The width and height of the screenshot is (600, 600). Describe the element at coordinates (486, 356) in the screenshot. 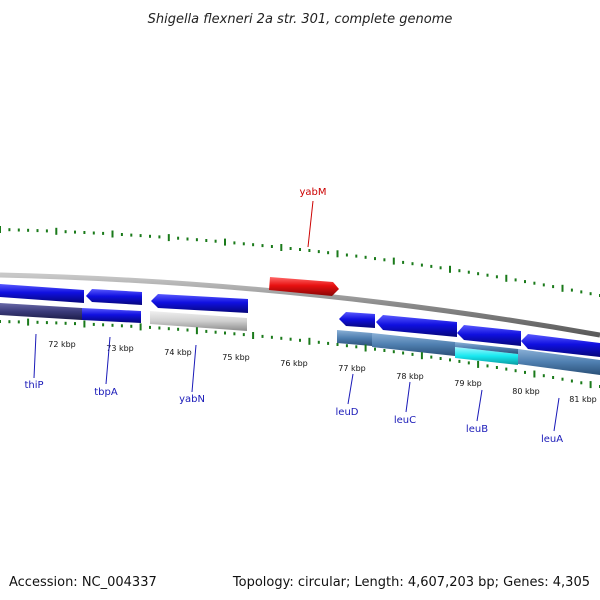

I see `feature-band-cyan` at that location.